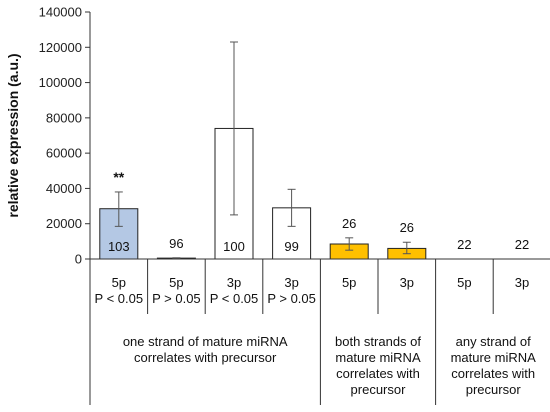  I want to click on y-axis-title: relative expression (a.u.), so click(13, 135).